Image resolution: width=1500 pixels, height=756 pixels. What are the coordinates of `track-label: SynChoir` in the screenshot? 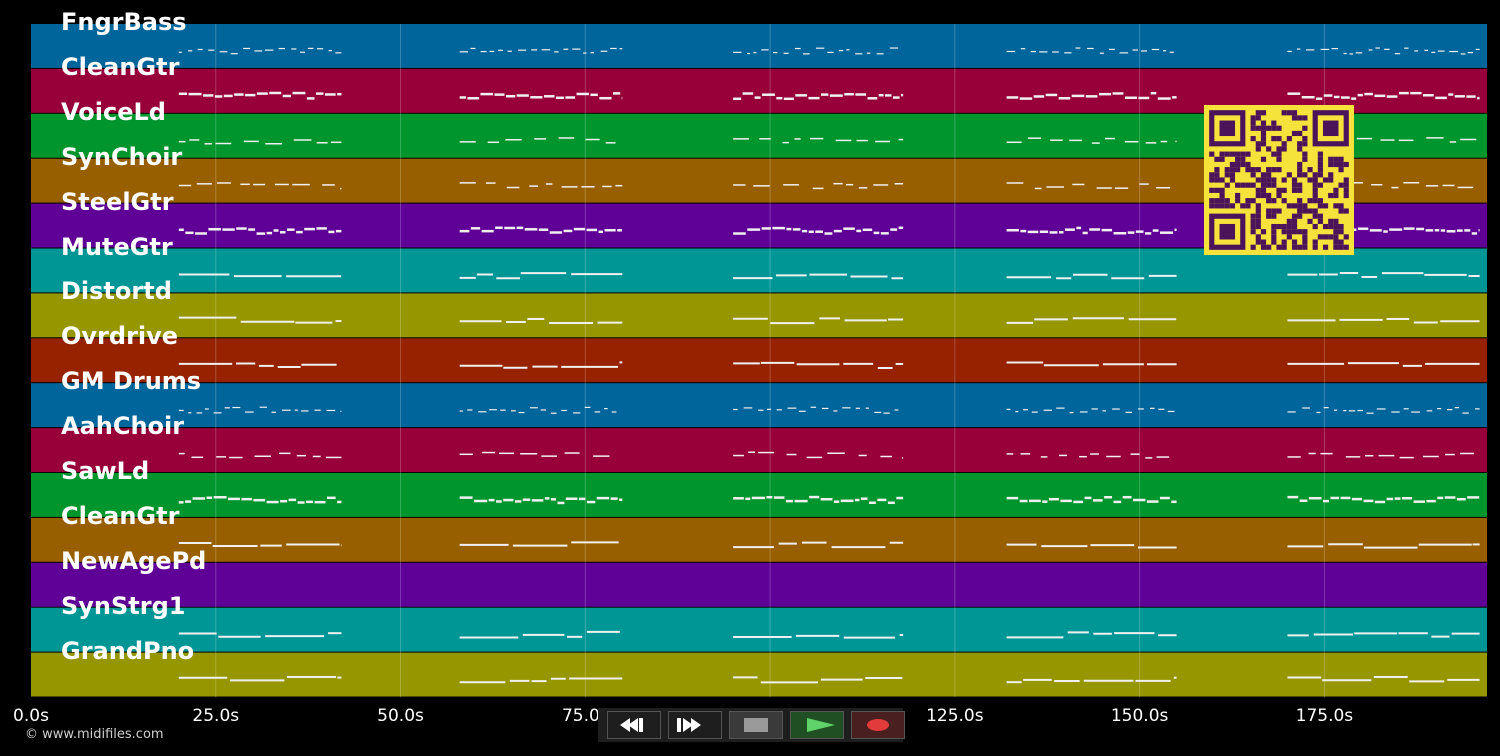 It's located at (122, 156).